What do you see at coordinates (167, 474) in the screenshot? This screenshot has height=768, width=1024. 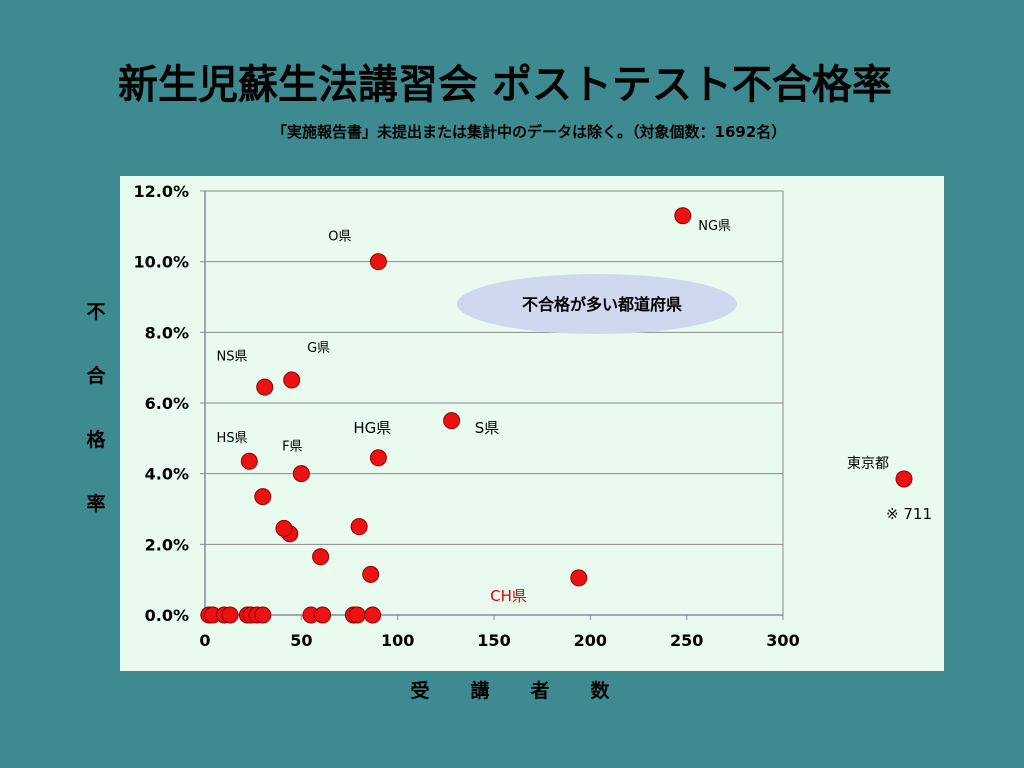 I see `y-tick-label: 4.0%` at bounding box center [167, 474].